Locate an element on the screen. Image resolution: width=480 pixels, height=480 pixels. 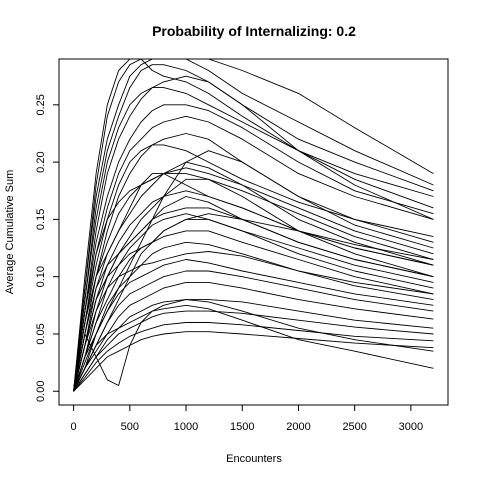
y-tick-label: 0.10 is located at coordinates (41, 276).